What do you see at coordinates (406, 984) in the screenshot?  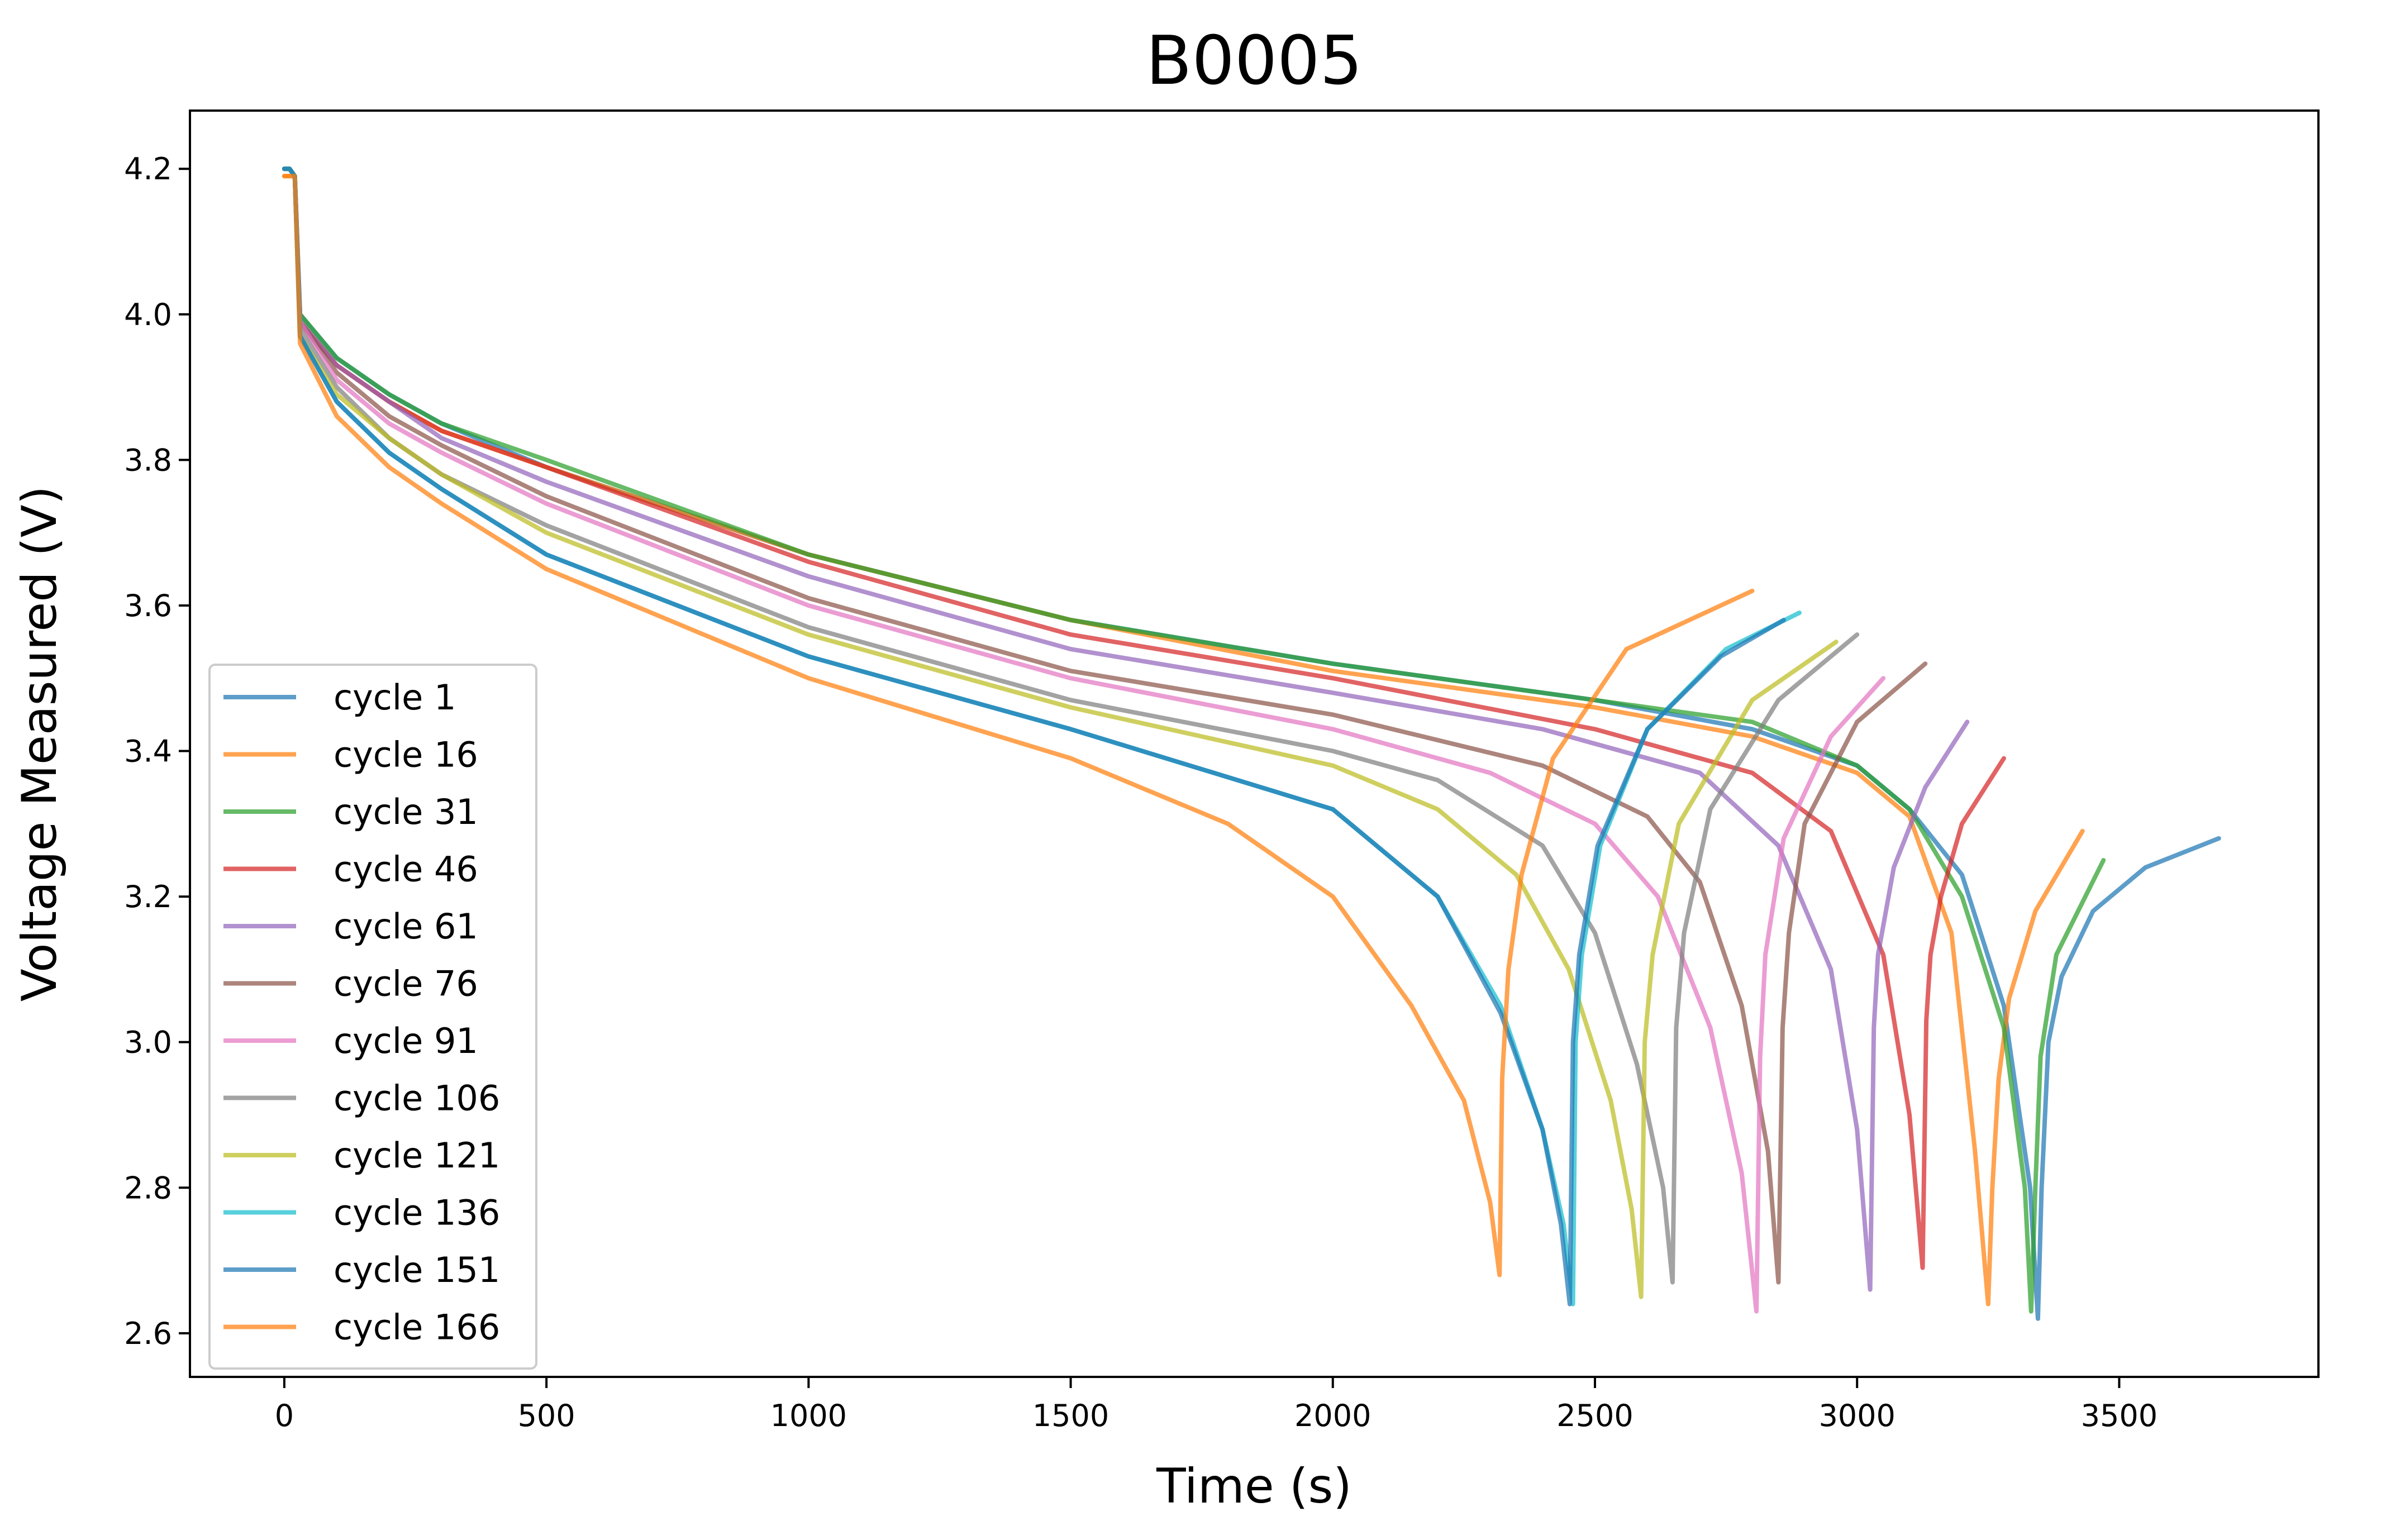 I see `legend-label: cycle 76` at bounding box center [406, 984].